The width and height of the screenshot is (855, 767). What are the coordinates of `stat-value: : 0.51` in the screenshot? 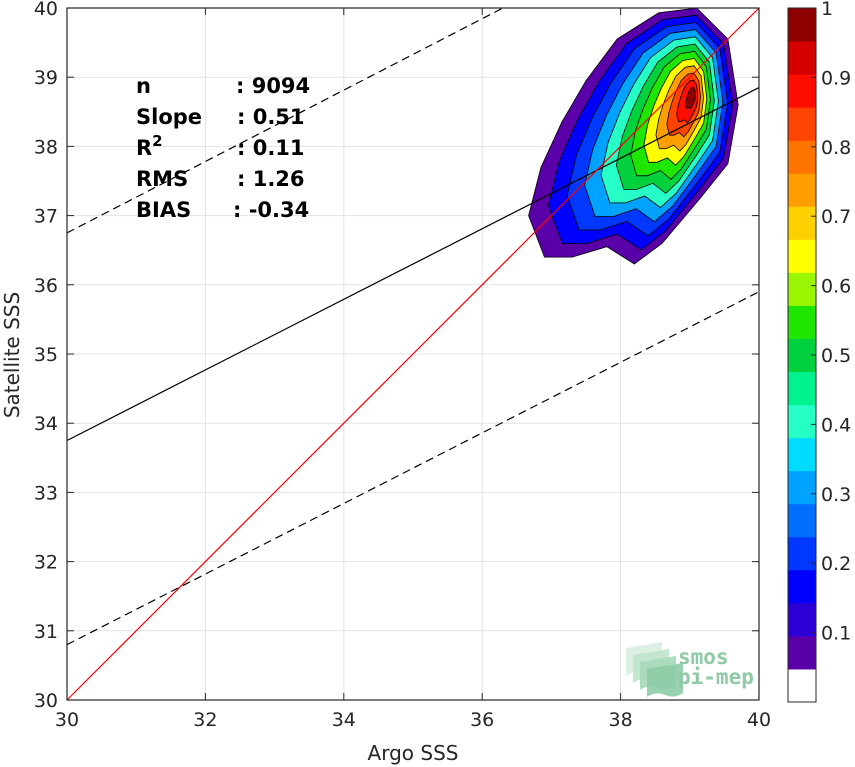 It's located at (271, 117).